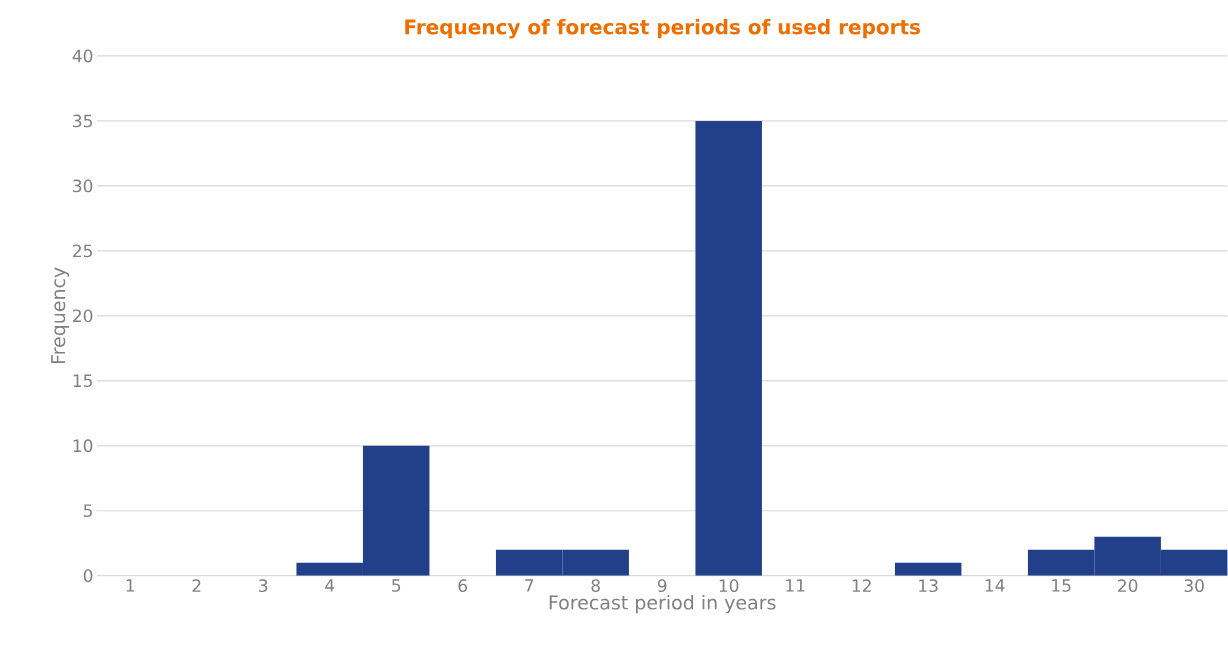  I want to click on y-tick-label: 20, so click(83, 316).